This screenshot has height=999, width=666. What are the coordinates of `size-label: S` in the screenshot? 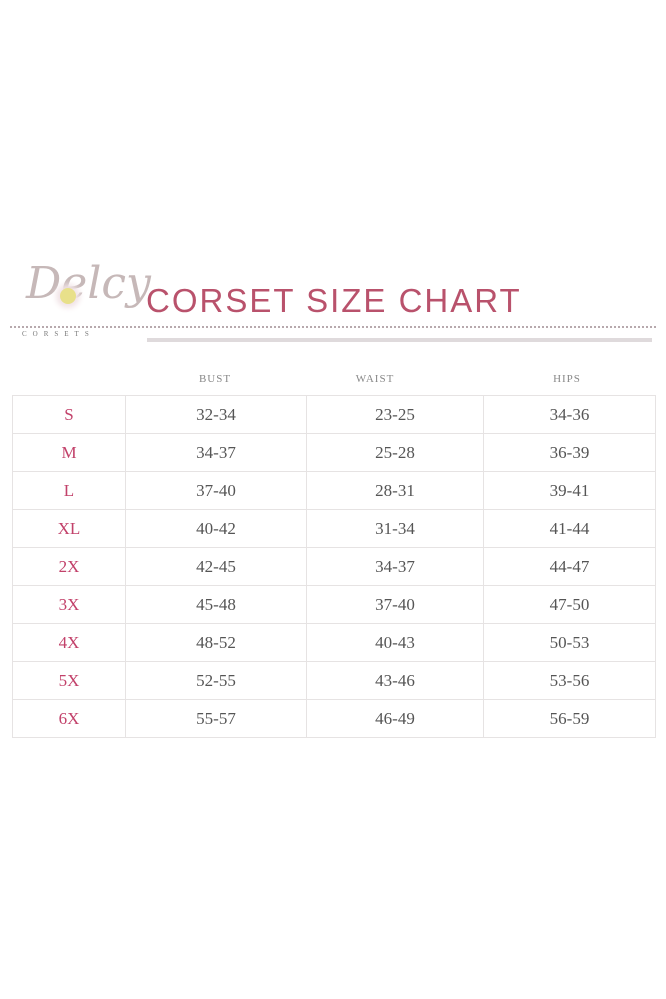 It's located at (69, 414).